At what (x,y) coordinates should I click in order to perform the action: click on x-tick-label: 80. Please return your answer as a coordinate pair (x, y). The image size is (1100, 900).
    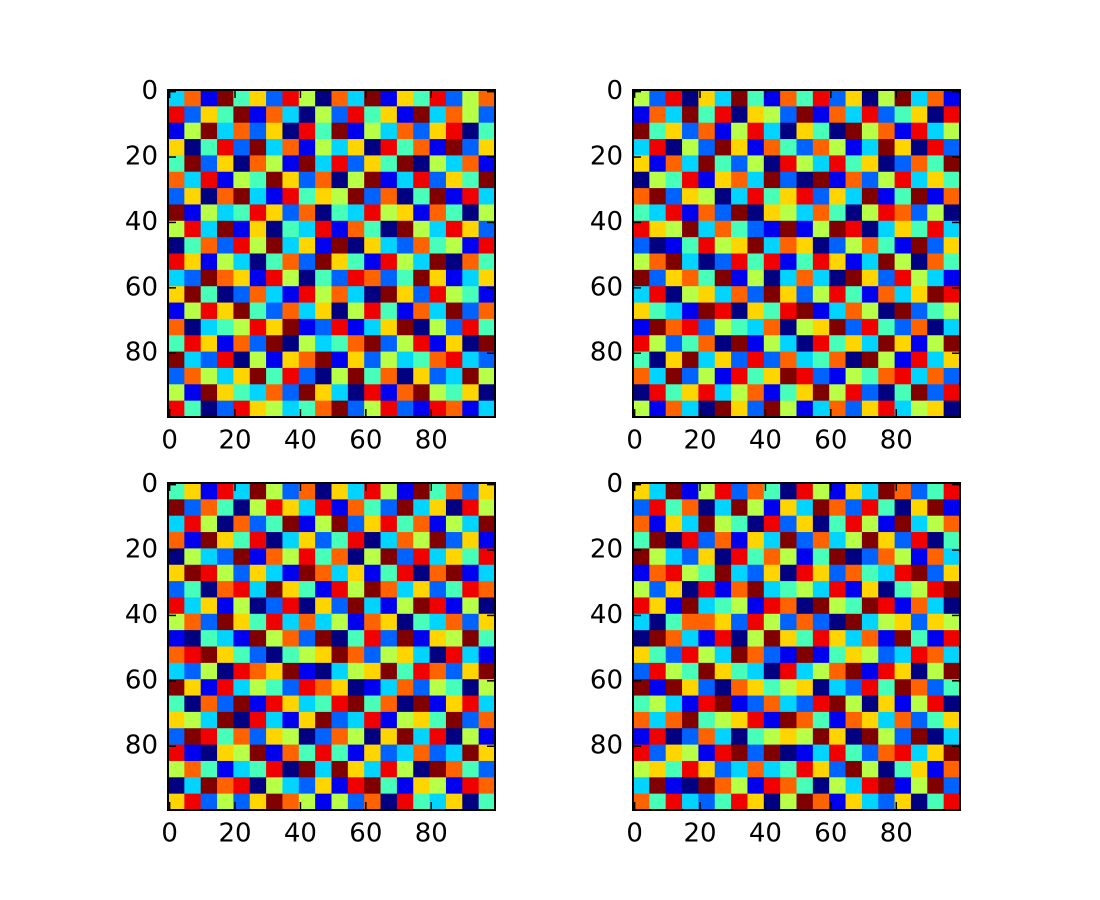
    Looking at the image, I should click on (431, 441).